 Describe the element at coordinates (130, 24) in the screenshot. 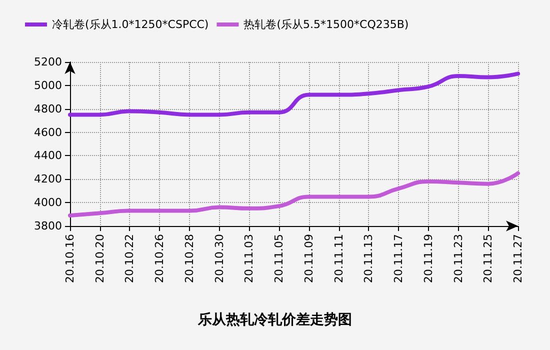

I see `legend-label: 冷轧卷(乐从1.0*1250*CSPCC)` at that location.